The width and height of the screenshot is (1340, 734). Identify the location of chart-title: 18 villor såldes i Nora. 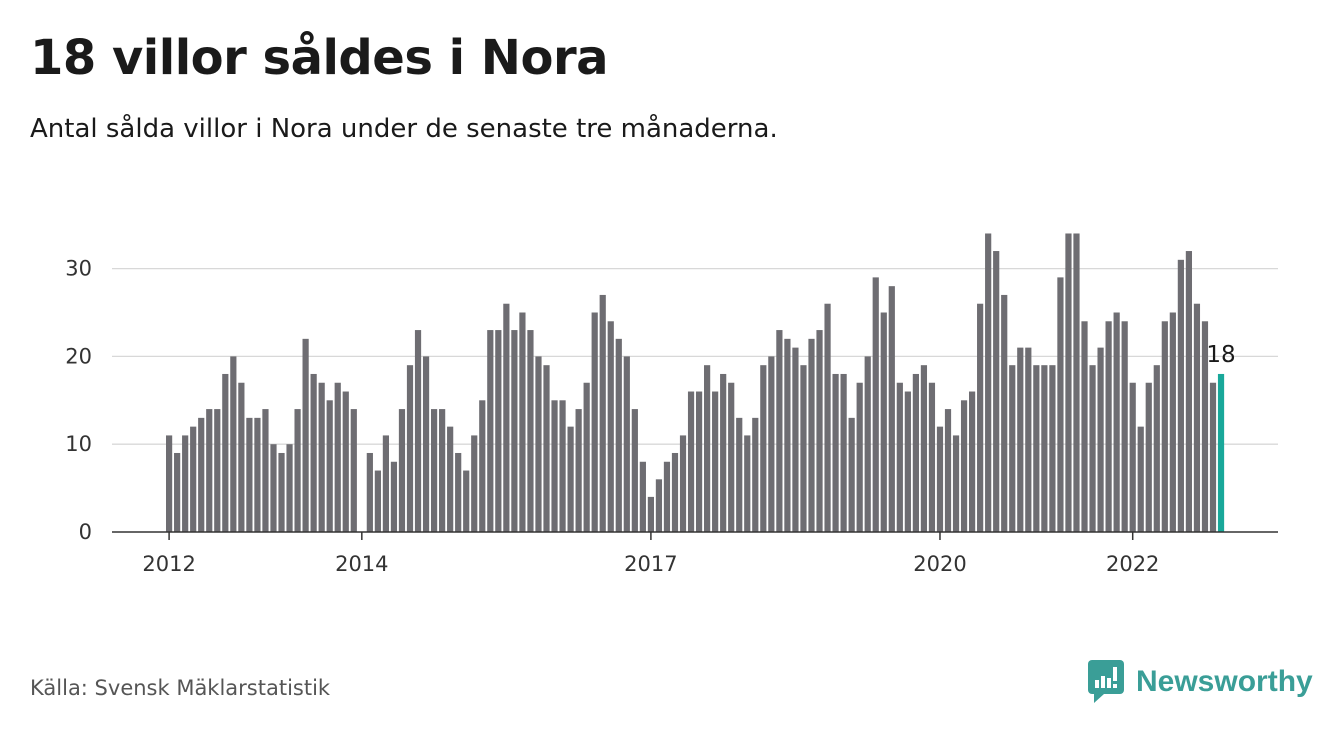
(319, 58).